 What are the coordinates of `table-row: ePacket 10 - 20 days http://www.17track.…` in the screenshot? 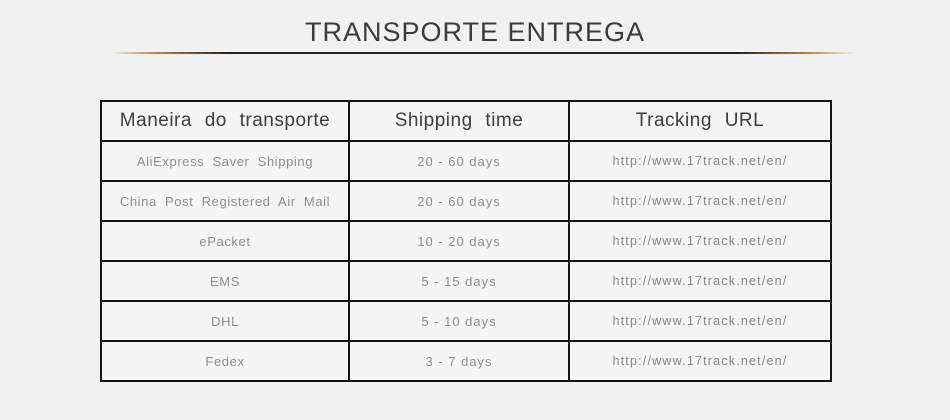 It's located at (466, 241).